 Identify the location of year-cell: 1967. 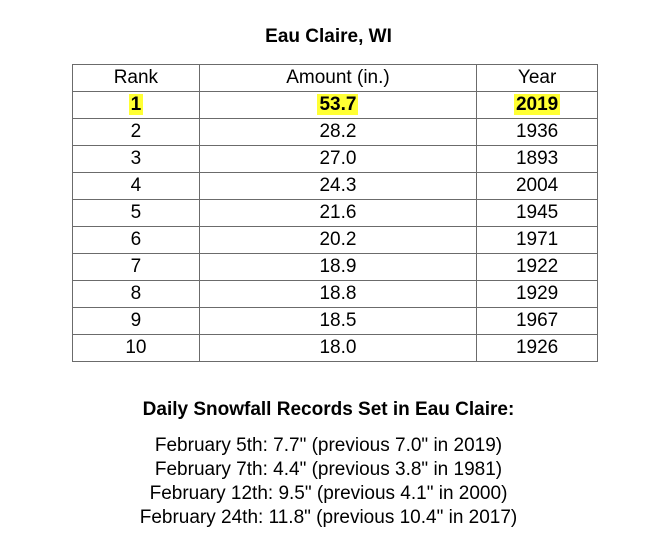
(537, 321).